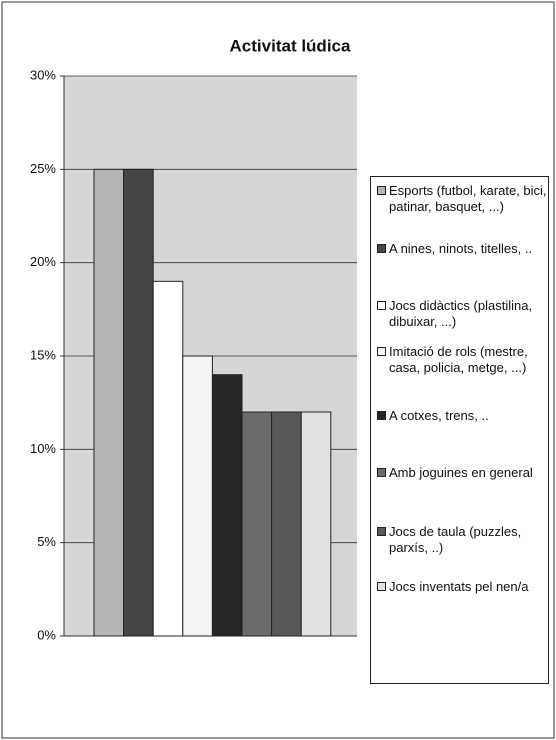 The width and height of the screenshot is (556, 740). Describe the element at coordinates (43, 74) in the screenshot. I see `y-tick-label: 30%` at that location.